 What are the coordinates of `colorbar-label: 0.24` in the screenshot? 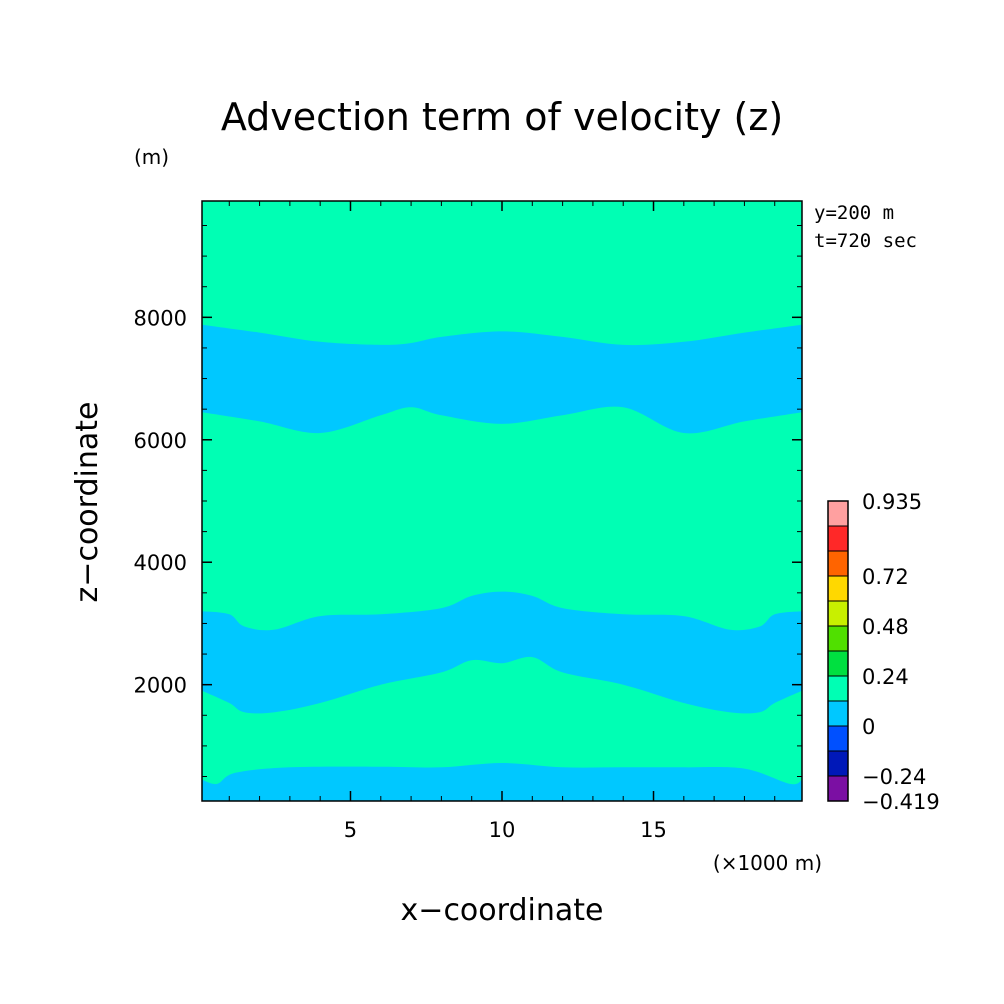 It's located at (885, 677).